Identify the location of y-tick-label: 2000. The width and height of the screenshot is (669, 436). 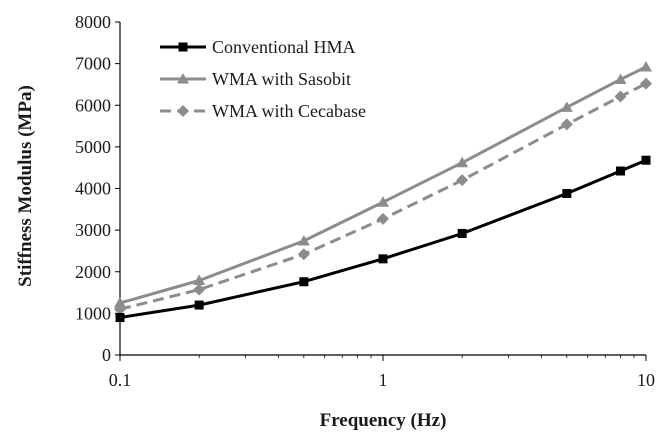
(93, 272).